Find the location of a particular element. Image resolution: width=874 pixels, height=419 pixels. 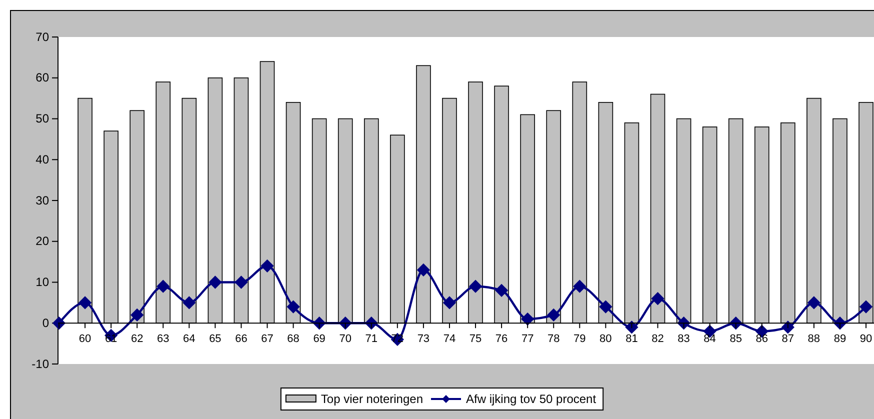

x-tick-label: 71 is located at coordinates (371, 339).